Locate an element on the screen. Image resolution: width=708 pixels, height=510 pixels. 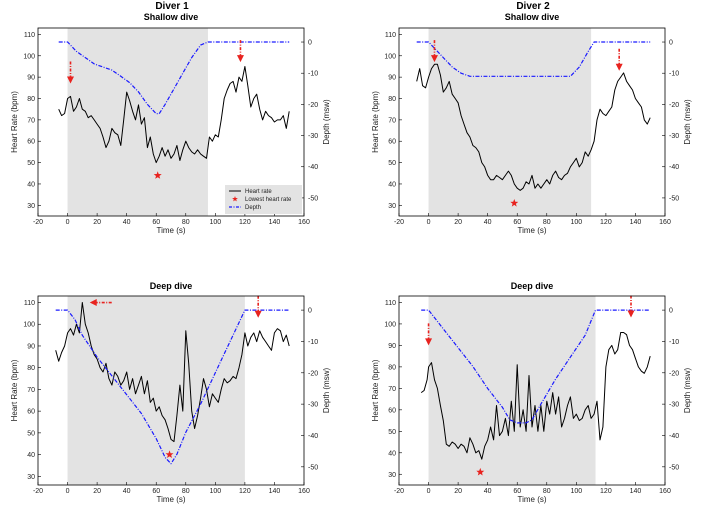
diver-2-title: Diver 2 is located at coordinates (533, 6).